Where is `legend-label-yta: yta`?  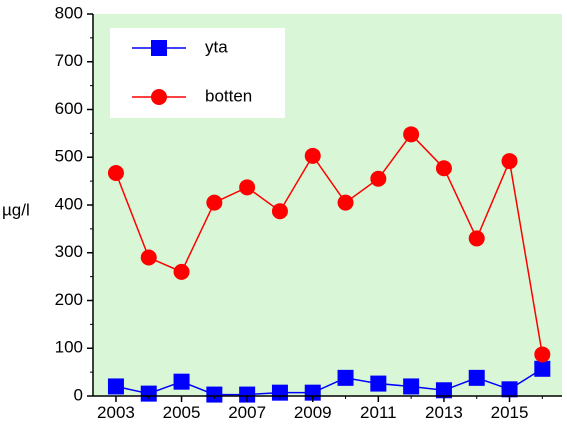 legend-label-yta: yta is located at coordinates (216, 46).